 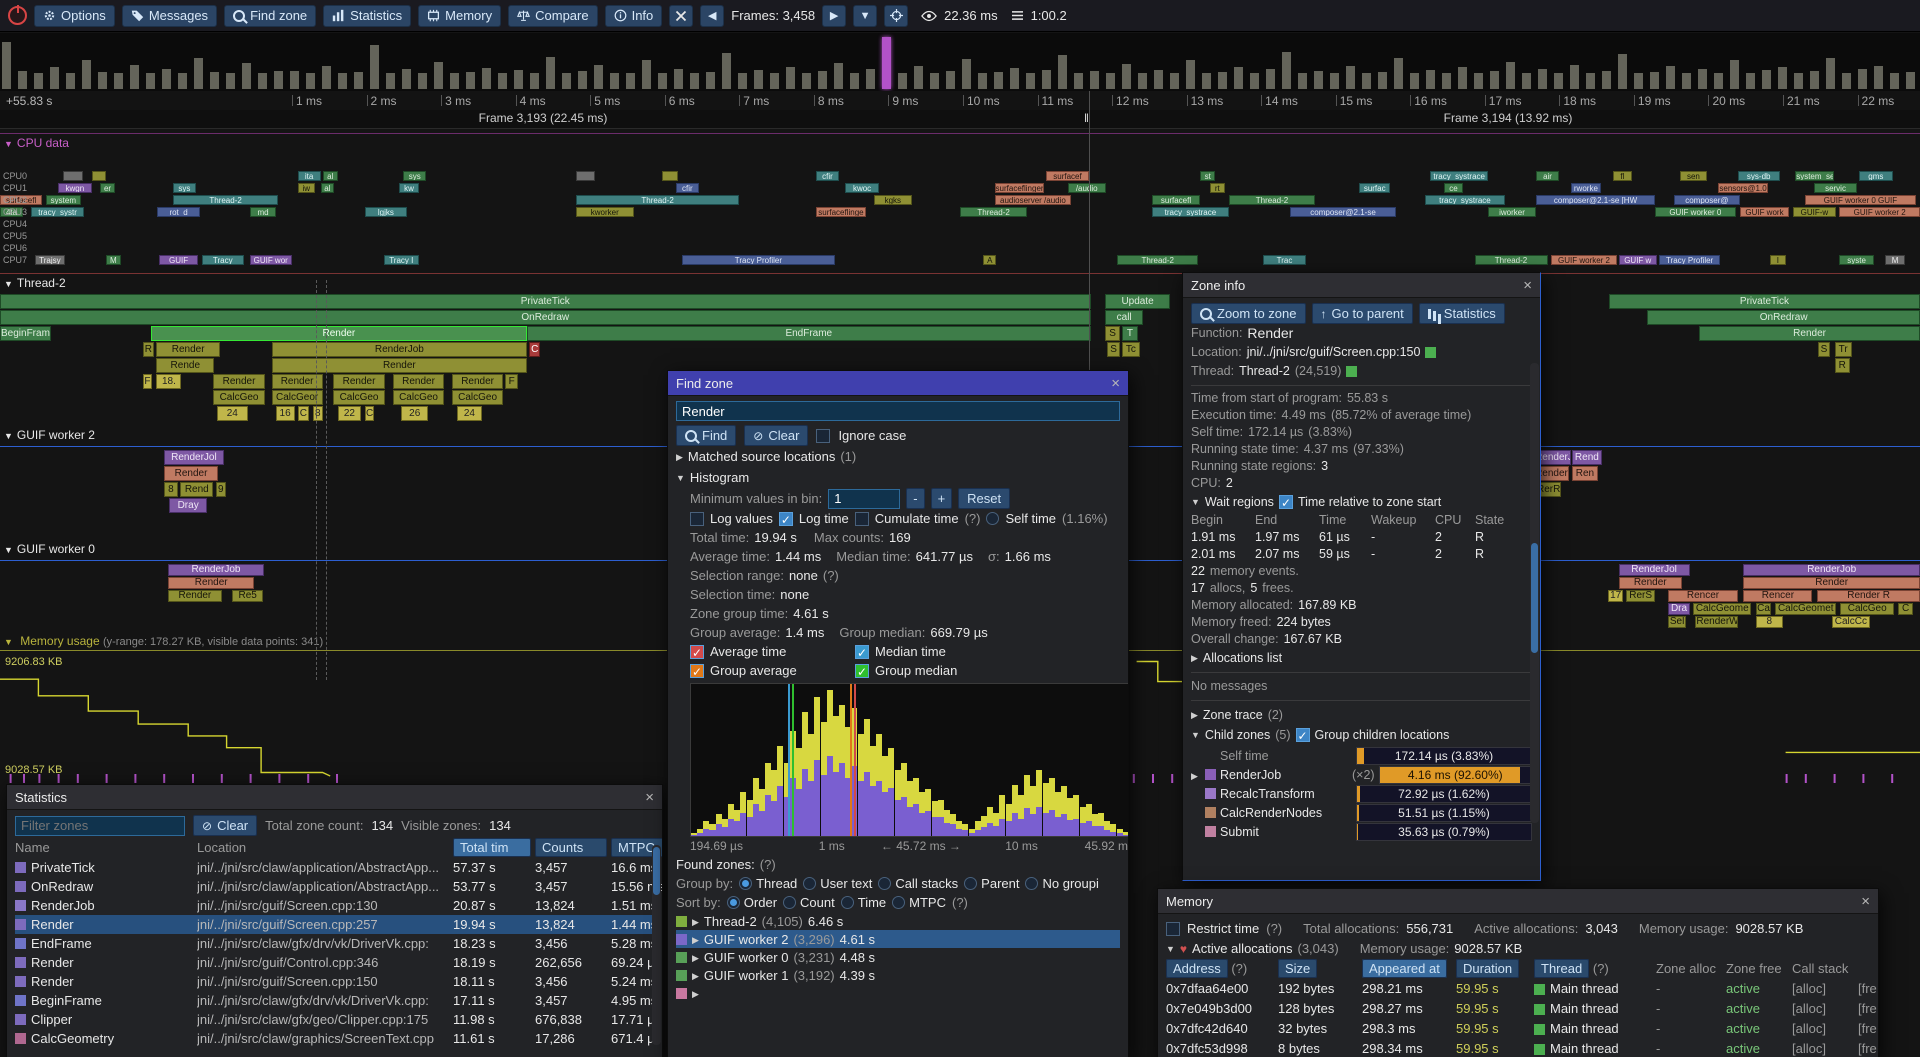 What do you see at coordinates (937, 652) in the screenshot?
I see `legend-item: Median time` at bounding box center [937, 652].